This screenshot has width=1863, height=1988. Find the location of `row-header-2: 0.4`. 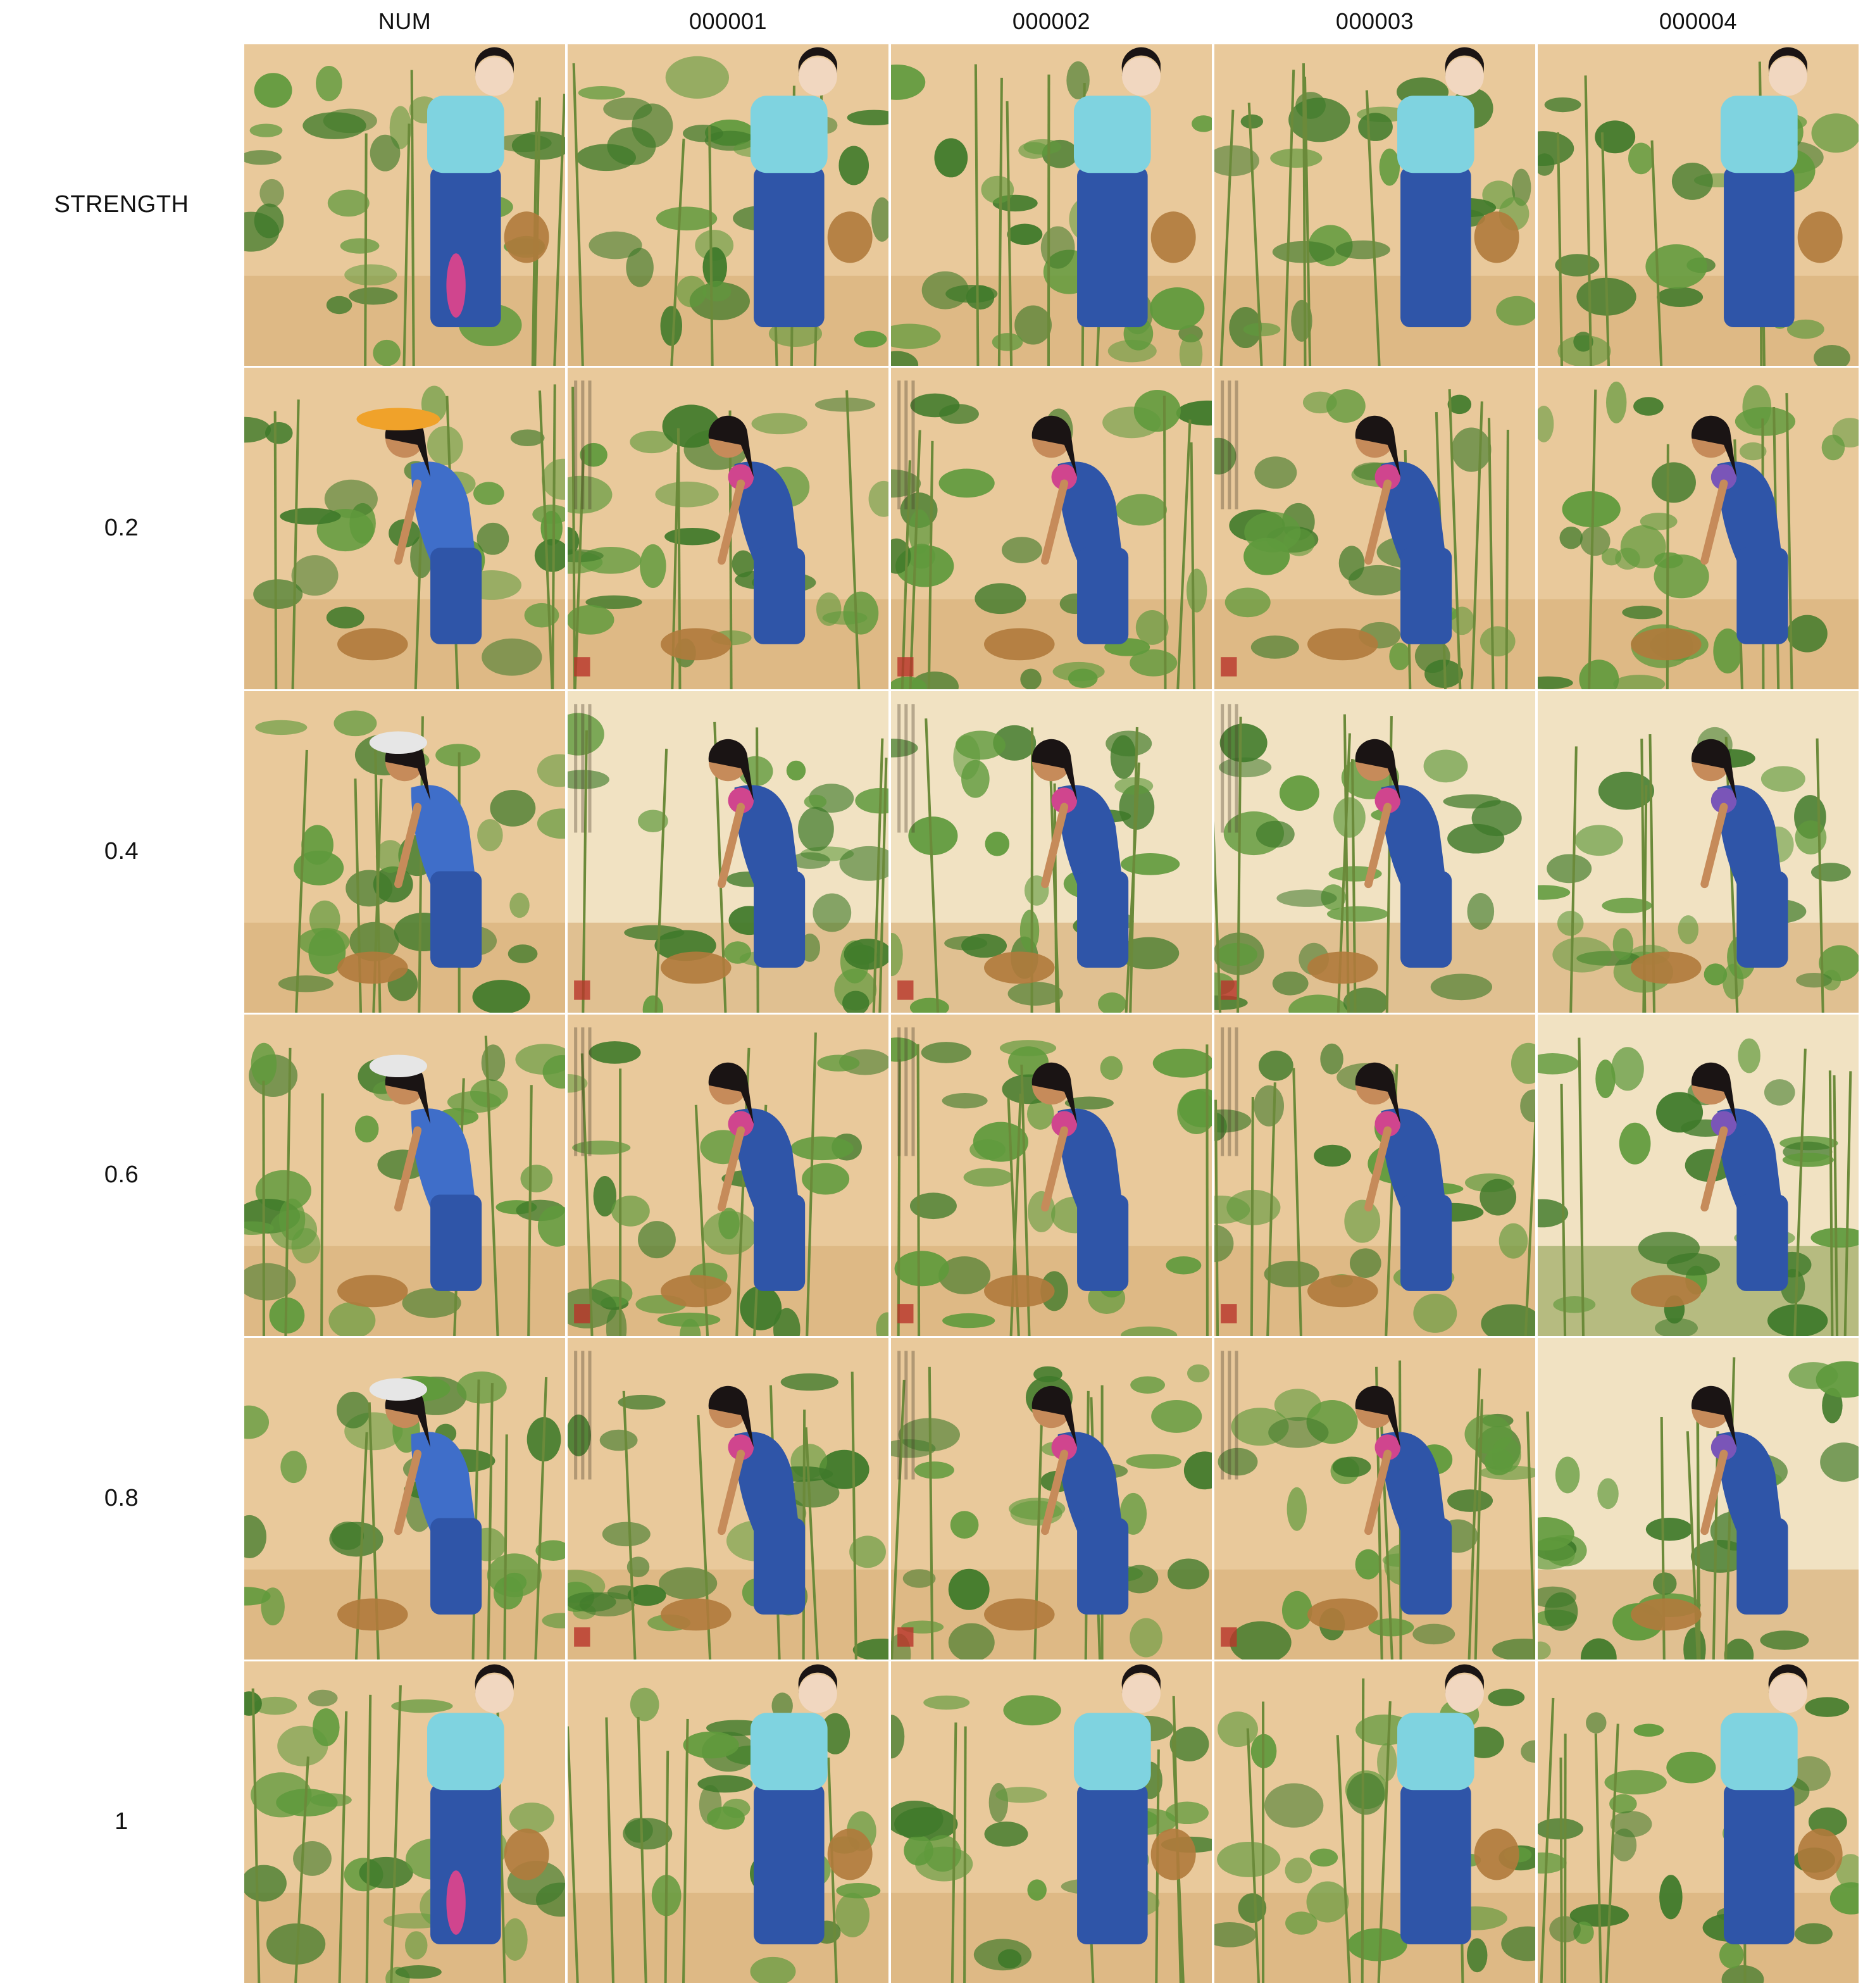

row-header-2: 0.4 is located at coordinates (121, 851).